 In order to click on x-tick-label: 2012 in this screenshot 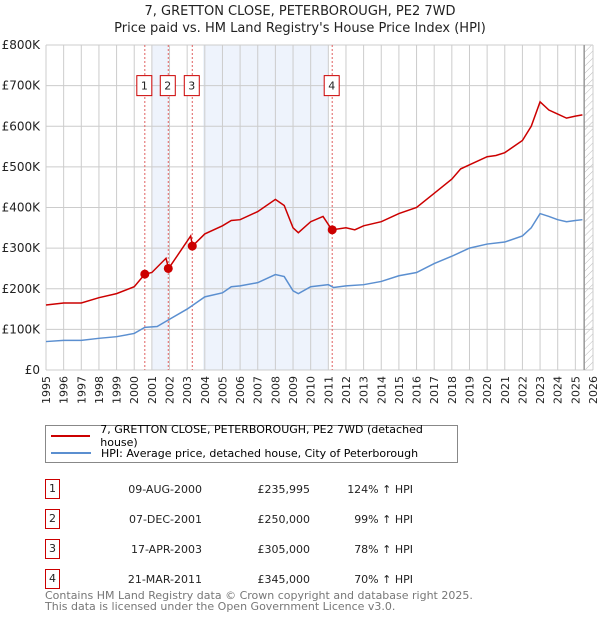, I will do `click(346, 390)`.